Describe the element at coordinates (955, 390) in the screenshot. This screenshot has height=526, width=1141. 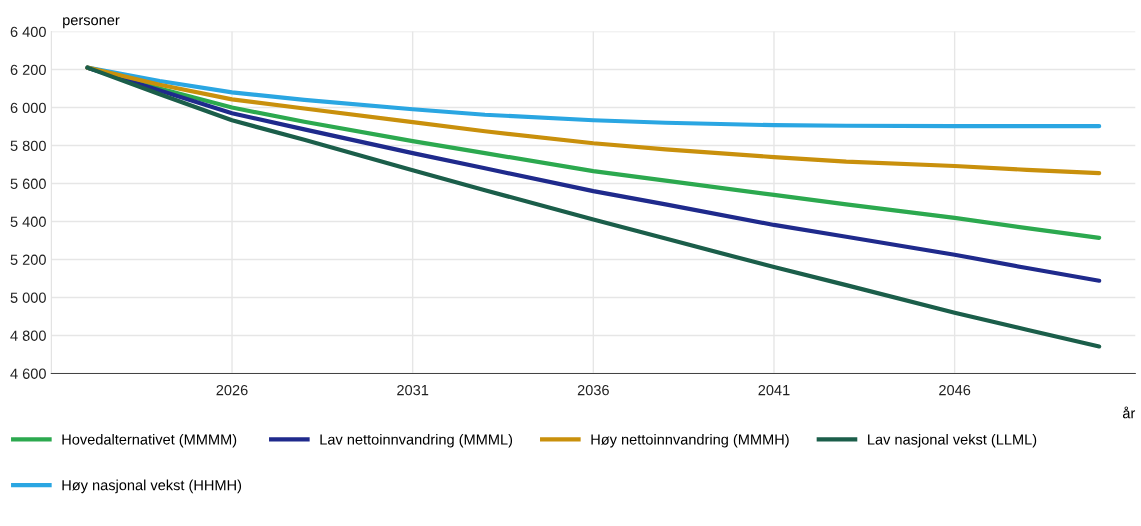
I see `x-tick-label: 2046` at that location.